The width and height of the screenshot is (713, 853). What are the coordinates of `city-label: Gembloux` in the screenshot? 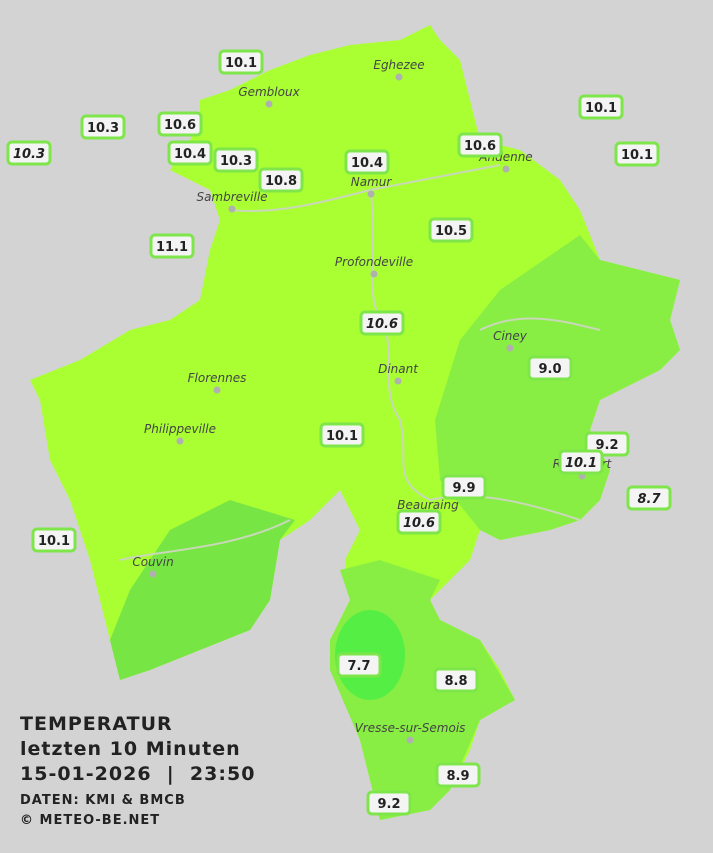 It's located at (269, 92).